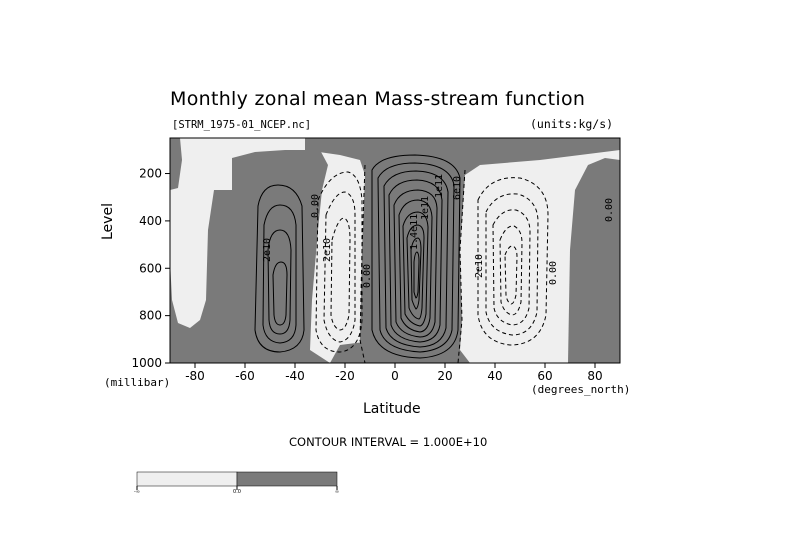 This screenshot has width=789, height=558. Describe the element at coordinates (137, 382) in the screenshot. I see `y-unit-label: (millibar)` at that location.